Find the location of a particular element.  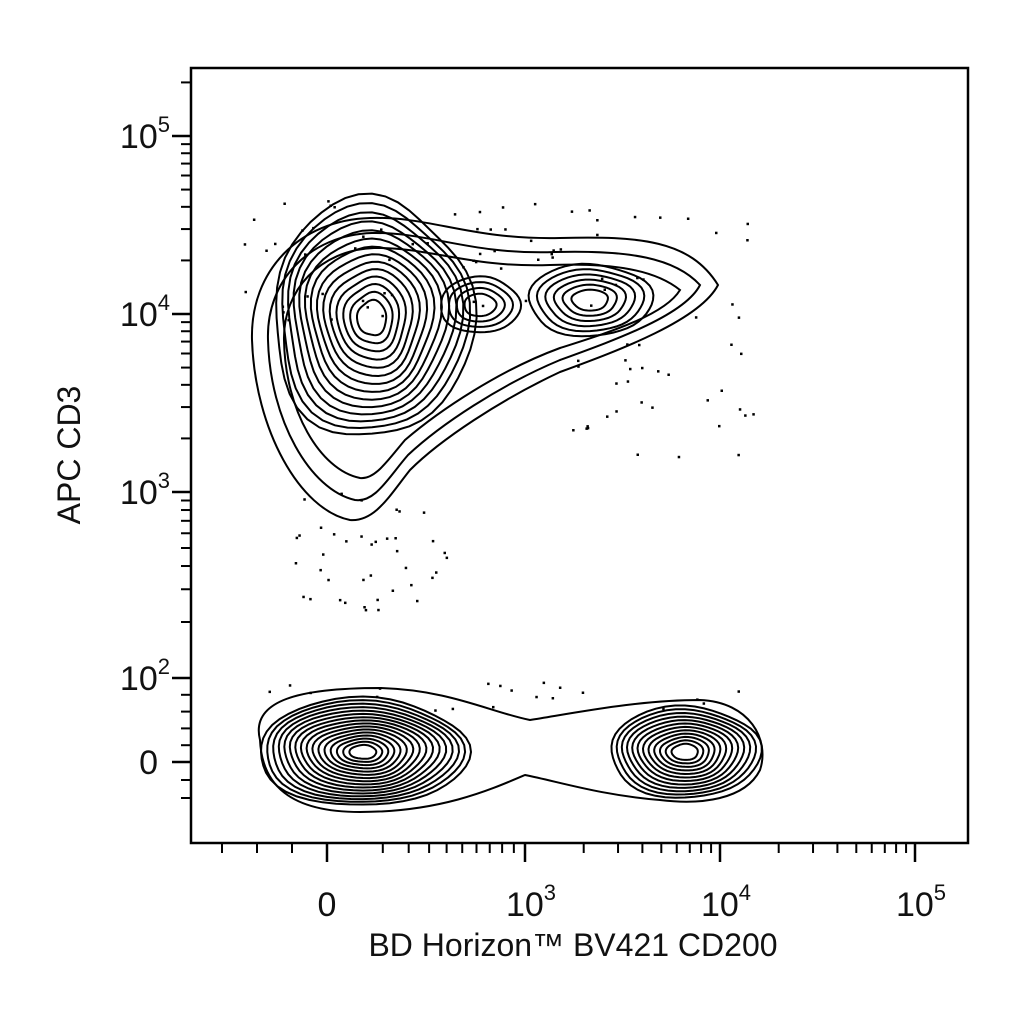

contour-cd3neg-cd200pos is located at coordinates (684, 752).